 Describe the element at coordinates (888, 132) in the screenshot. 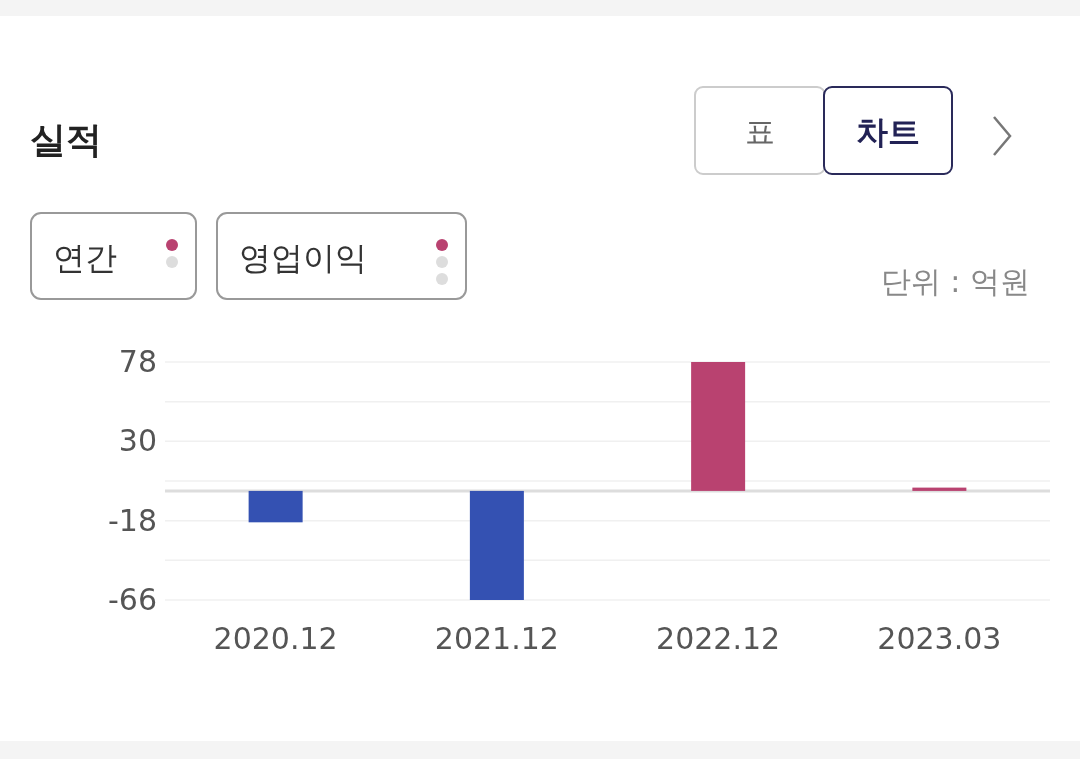

I see `text: 차트` at that location.